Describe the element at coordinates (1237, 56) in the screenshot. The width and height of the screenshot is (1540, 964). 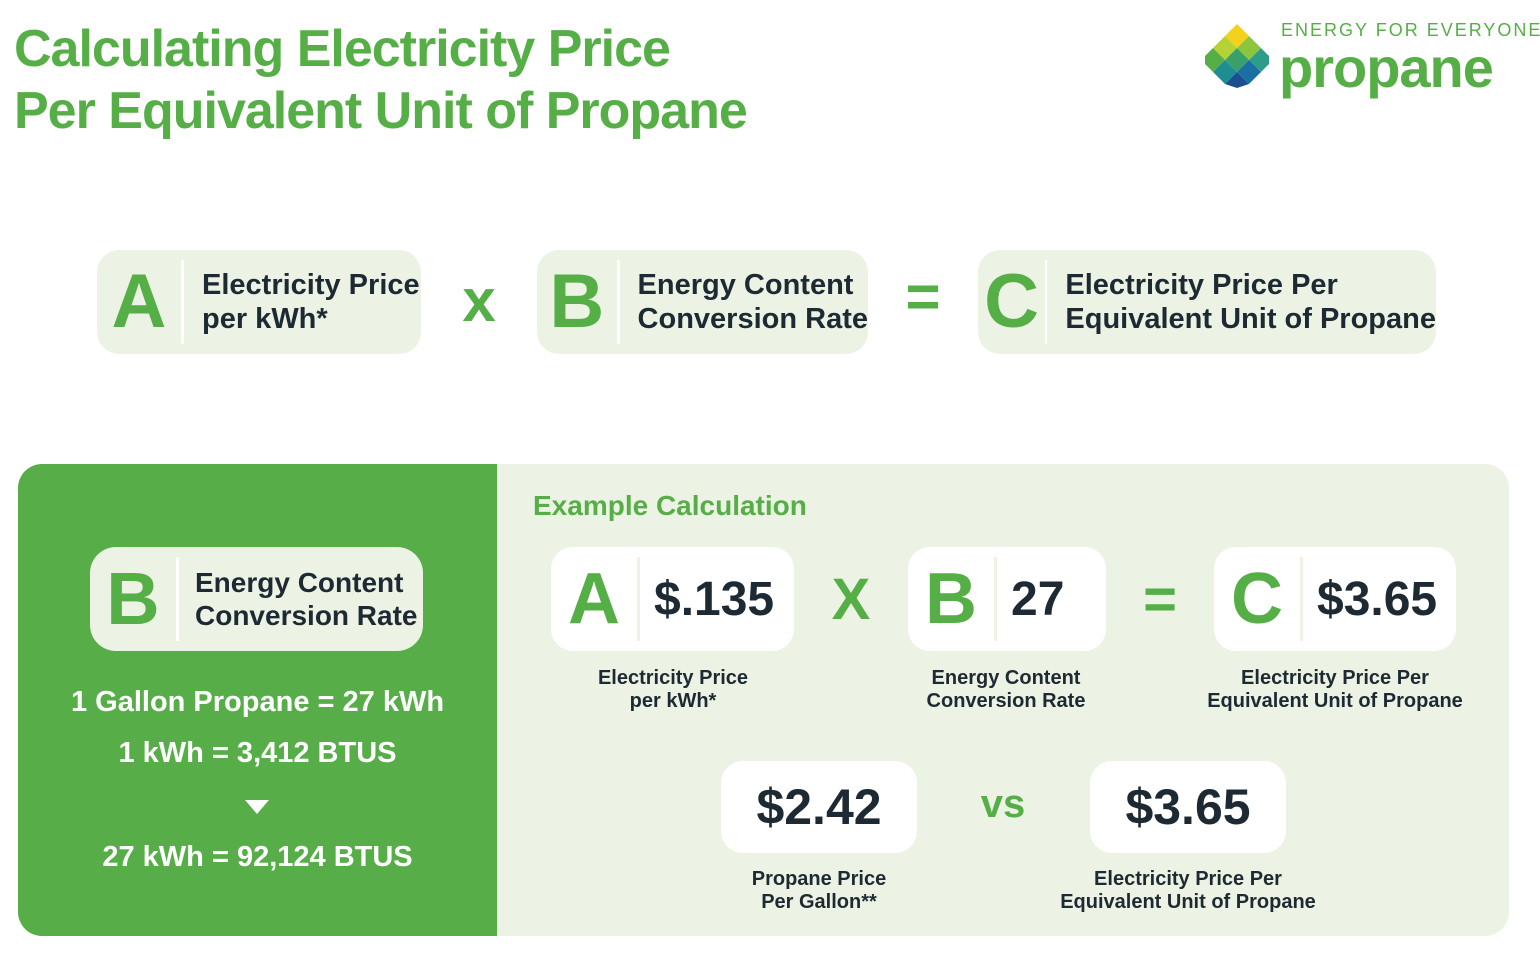
I see `diamond-logo-icon` at that location.